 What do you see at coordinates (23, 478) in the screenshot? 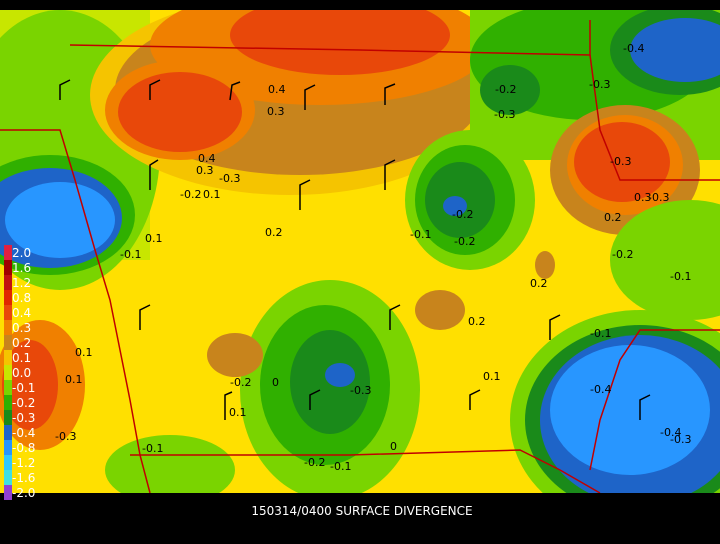
I see `legend-label: -1.6` at bounding box center [23, 478].